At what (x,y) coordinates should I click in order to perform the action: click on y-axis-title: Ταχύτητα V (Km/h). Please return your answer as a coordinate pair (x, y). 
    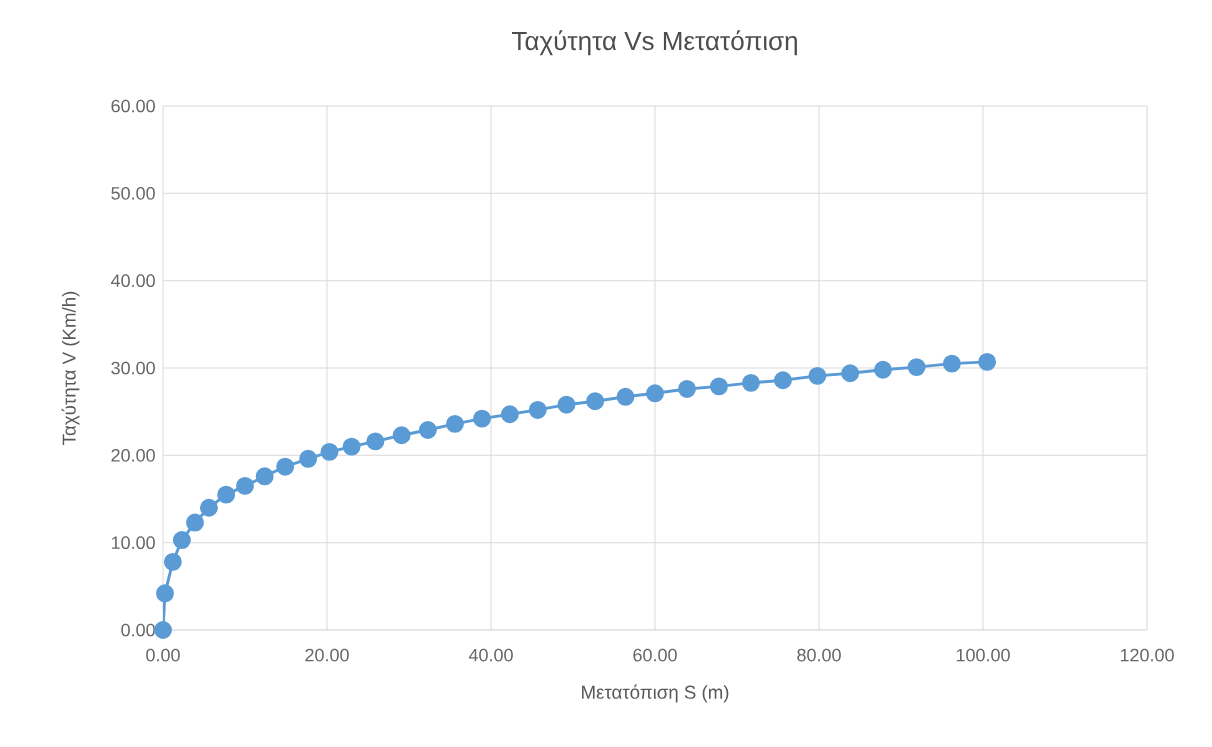
    Looking at the image, I should click on (70, 368).